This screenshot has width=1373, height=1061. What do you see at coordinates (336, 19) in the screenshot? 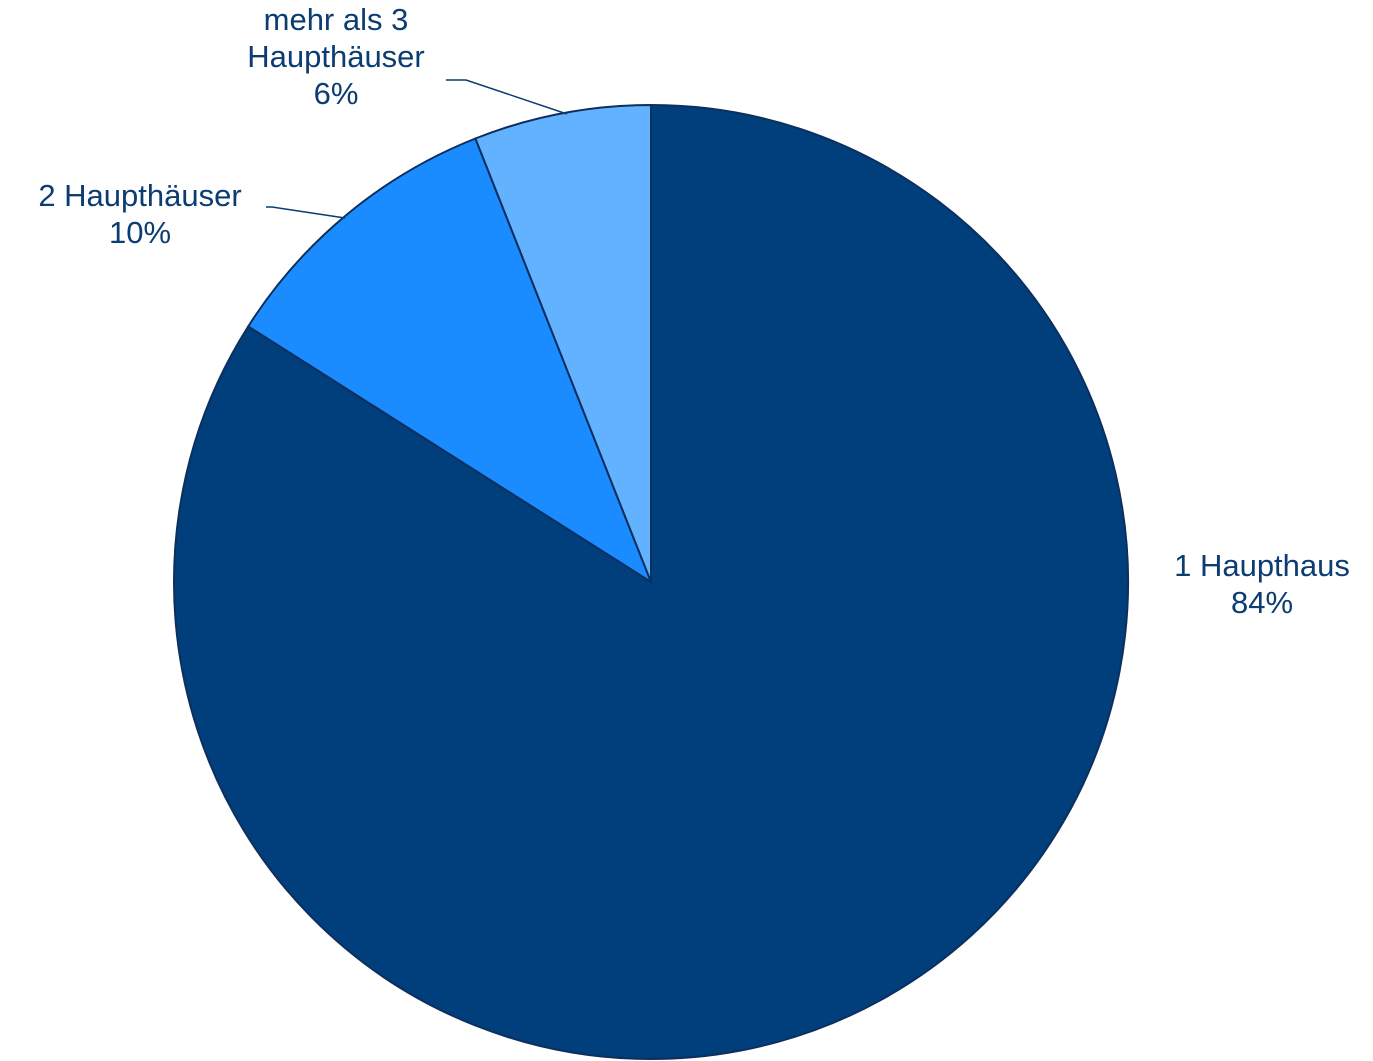
I see `slice-category-label: mehr als 3` at bounding box center [336, 19].